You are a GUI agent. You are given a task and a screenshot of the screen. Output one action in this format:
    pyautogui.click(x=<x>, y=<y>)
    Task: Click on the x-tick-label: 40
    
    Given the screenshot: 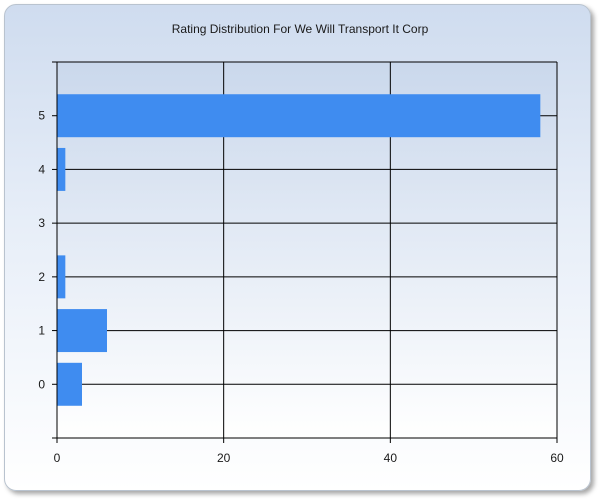 What is the action you would take?
    pyautogui.click(x=391, y=458)
    